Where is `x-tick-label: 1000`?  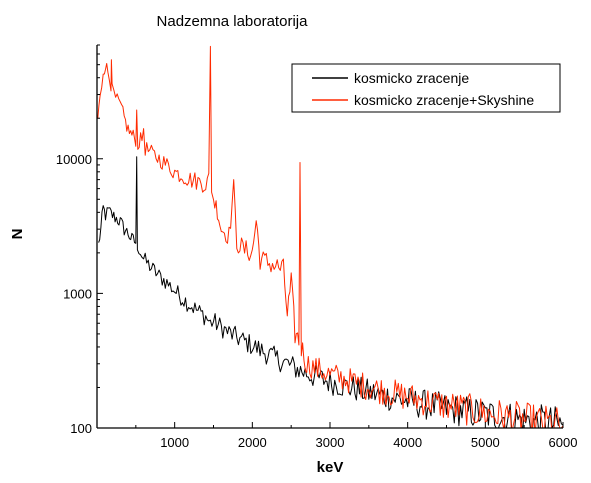
x-tick-label: 1000 is located at coordinates (174, 442).